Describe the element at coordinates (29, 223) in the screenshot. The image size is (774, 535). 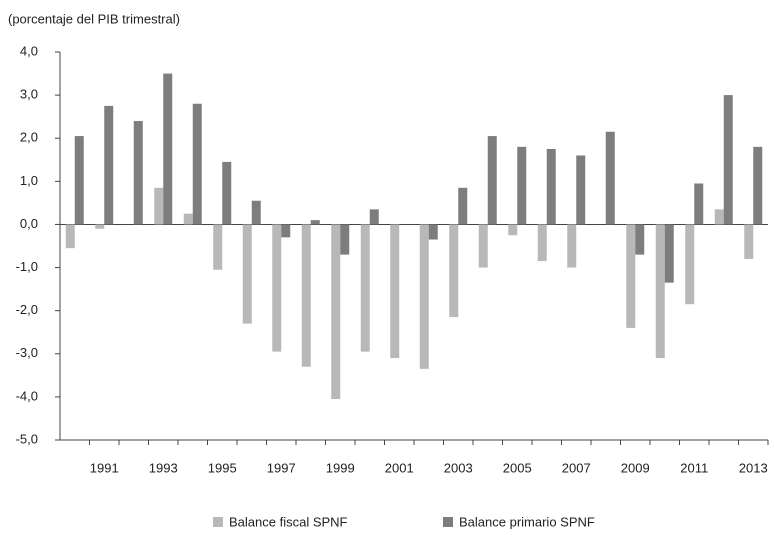
I see `y-tick-label: 0,0` at that location.